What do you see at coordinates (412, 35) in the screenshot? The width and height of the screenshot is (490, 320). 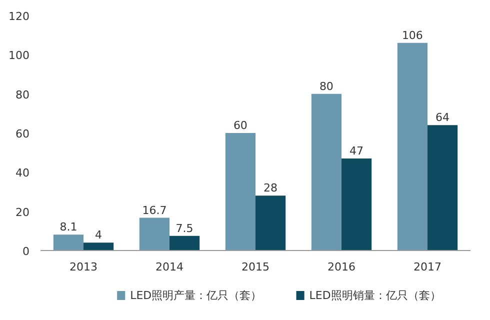 I see `data-label: 106` at bounding box center [412, 35].